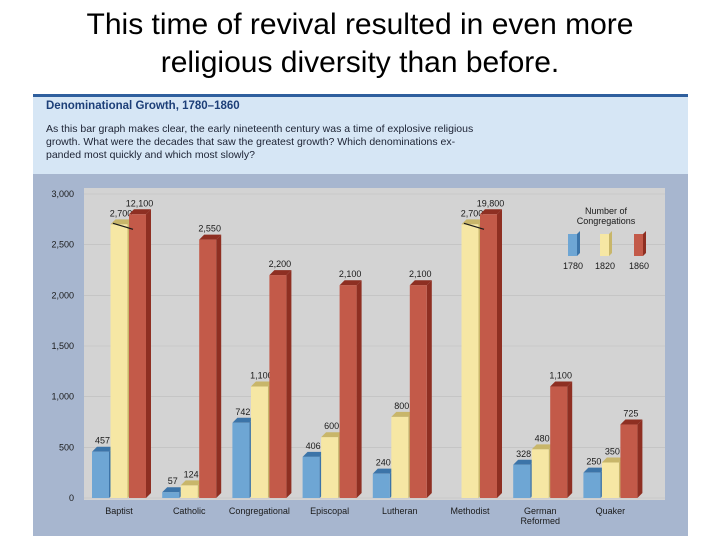  What do you see at coordinates (606, 211) in the screenshot?
I see `legend-title: Number of` at bounding box center [606, 211].